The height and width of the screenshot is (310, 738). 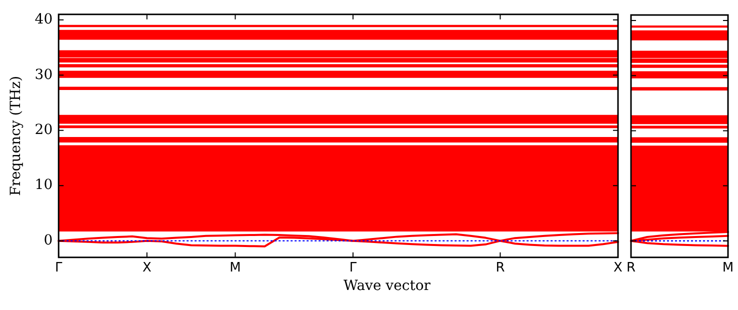 What do you see at coordinates (43, 74) in the screenshot?
I see `y-tick-label: 30` at bounding box center [43, 74].